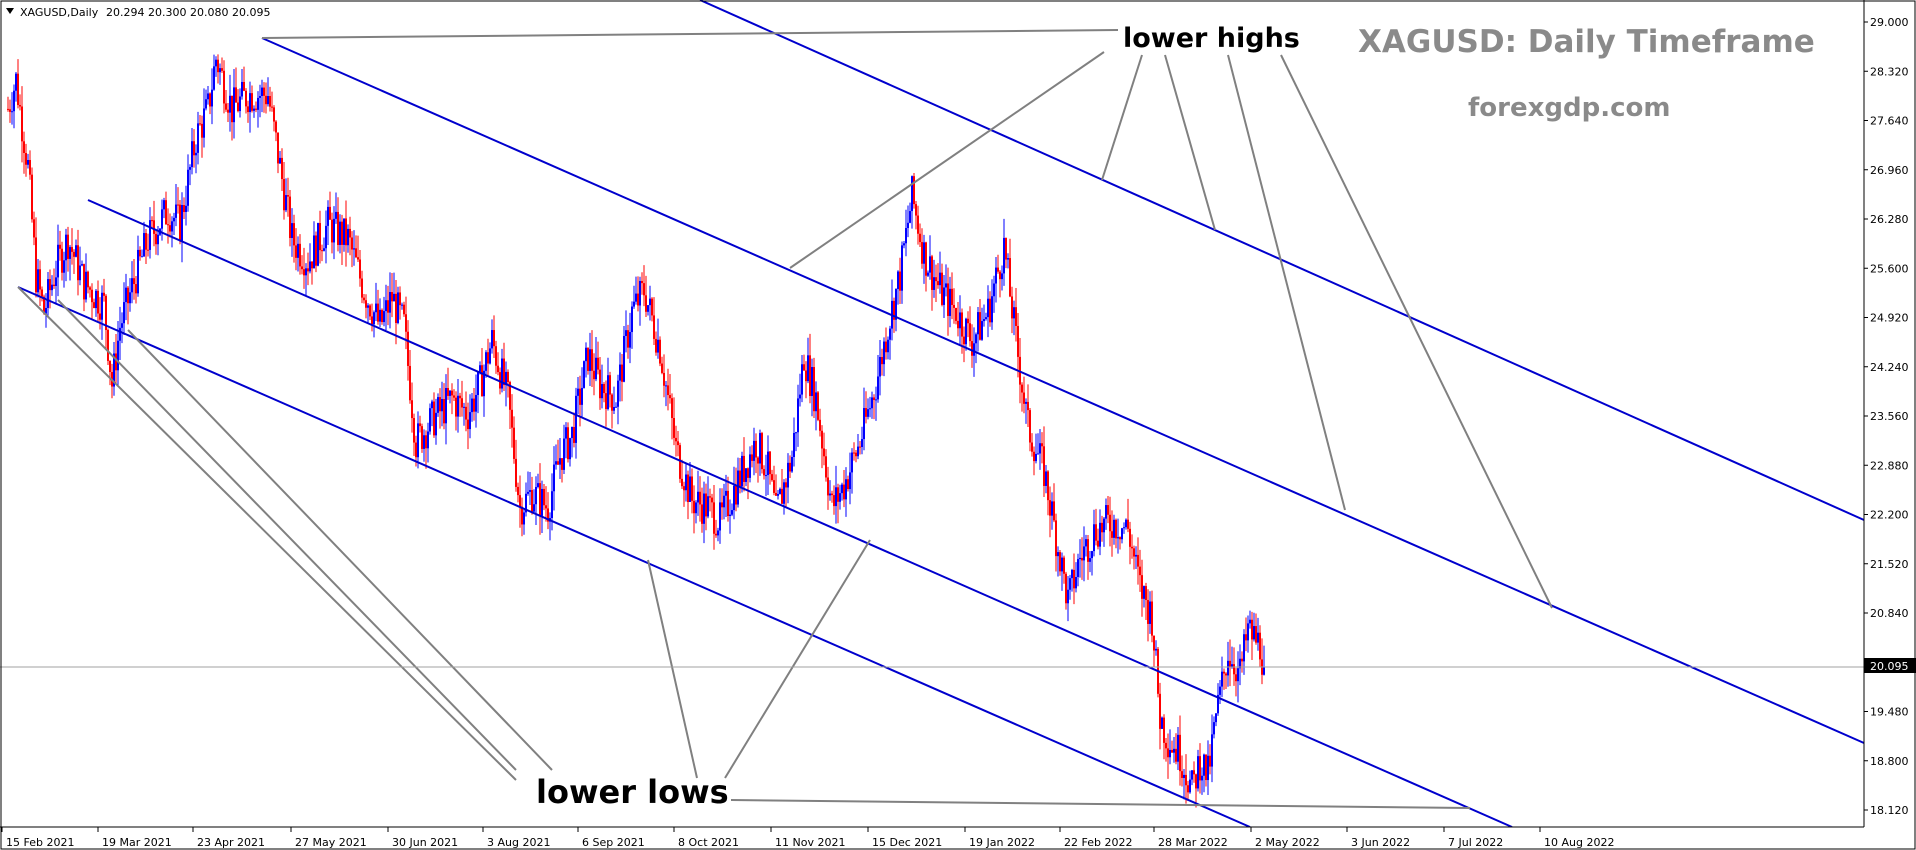 The height and width of the screenshot is (850, 1916). What do you see at coordinates (1889, 666) in the screenshot?
I see `current-price-label: 20.095` at bounding box center [1889, 666].